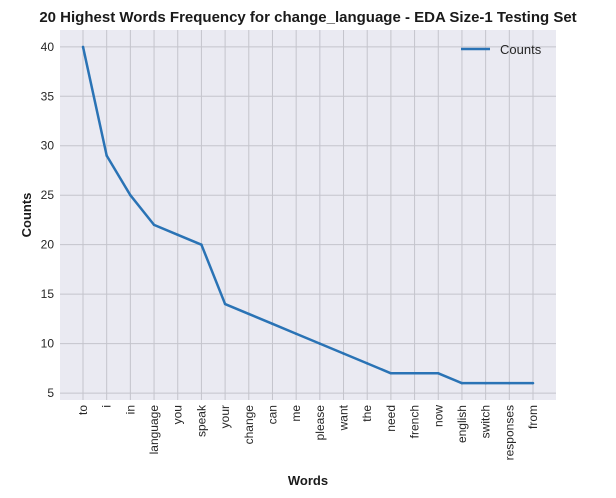 The image size is (616, 498). I want to click on x-tick-label: from, so click(533, 417).